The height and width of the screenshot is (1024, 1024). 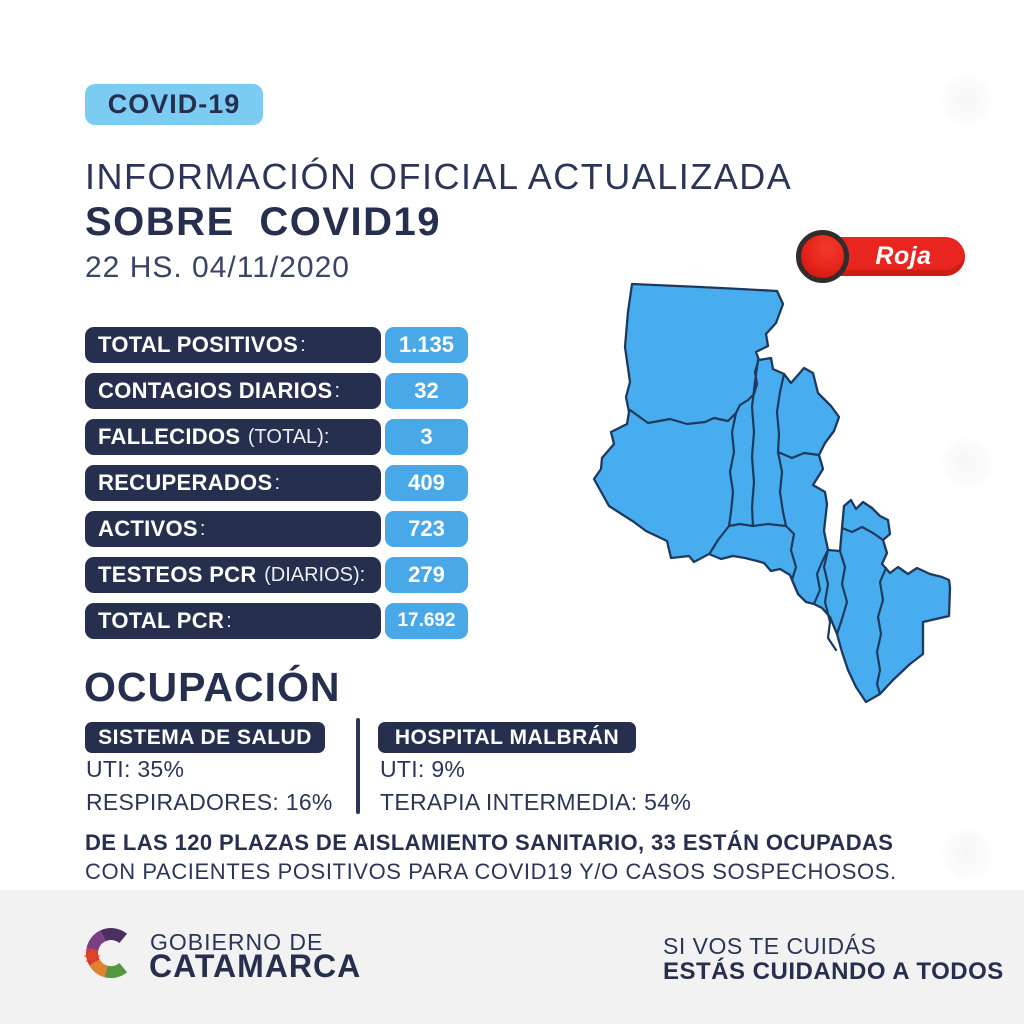 I want to click on stat-value: 17.692, so click(x=426, y=621).